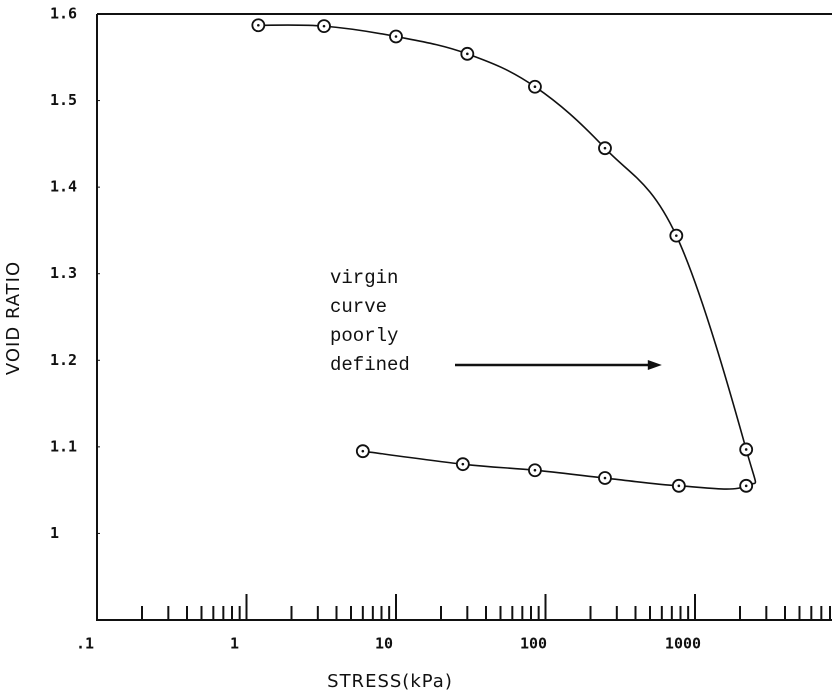 The image size is (832, 699). I want to click on x-tick-label: 1, so click(234, 644).